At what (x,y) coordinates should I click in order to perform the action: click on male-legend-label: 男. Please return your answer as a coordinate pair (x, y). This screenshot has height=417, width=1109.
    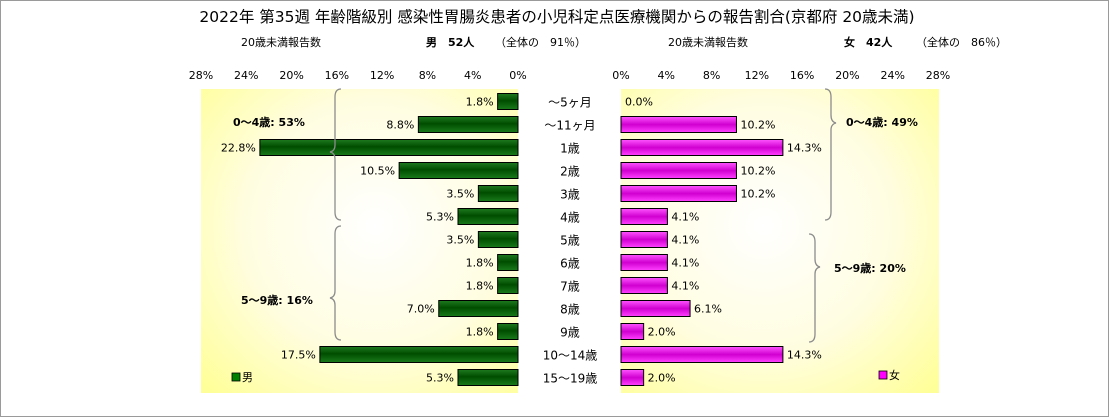
    Looking at the image, I should click on (247, 377).